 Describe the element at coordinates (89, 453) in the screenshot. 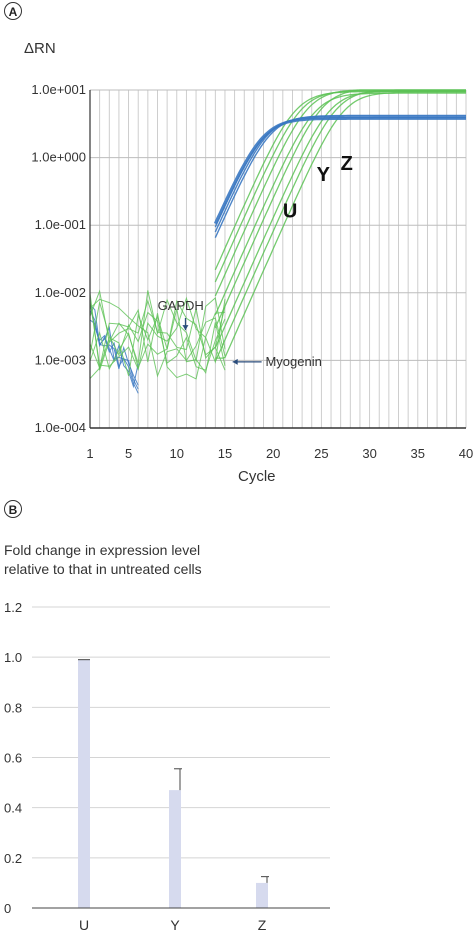

I see `x-tick-label: 1` at that location.